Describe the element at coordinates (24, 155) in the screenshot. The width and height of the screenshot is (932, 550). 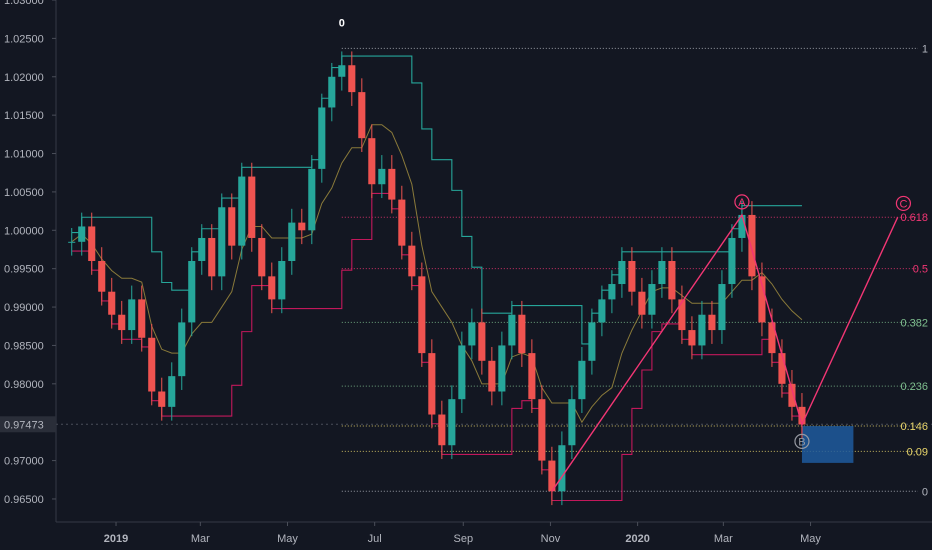
I see `y-tick-label: 1.01000` at that location.